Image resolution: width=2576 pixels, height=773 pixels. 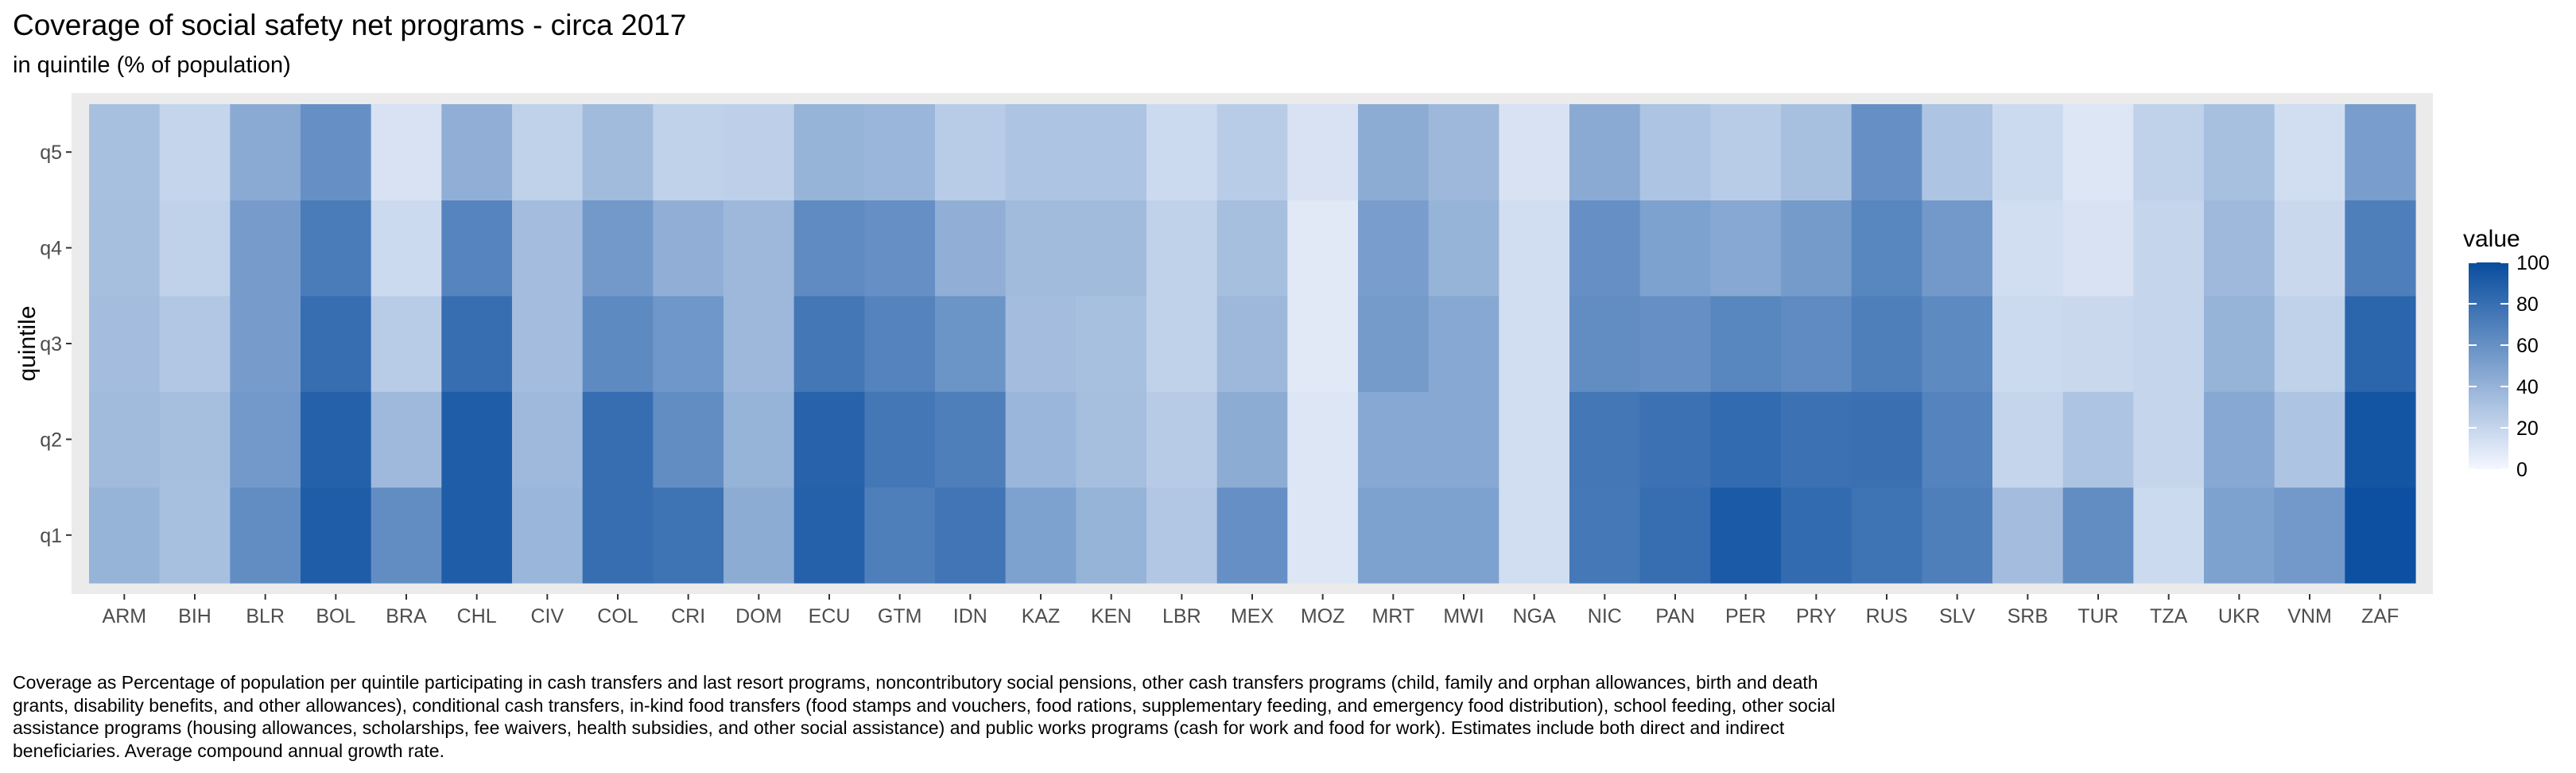 I want to click on heatmap-cell-mrt-q2, so click(x=1394, y=440).